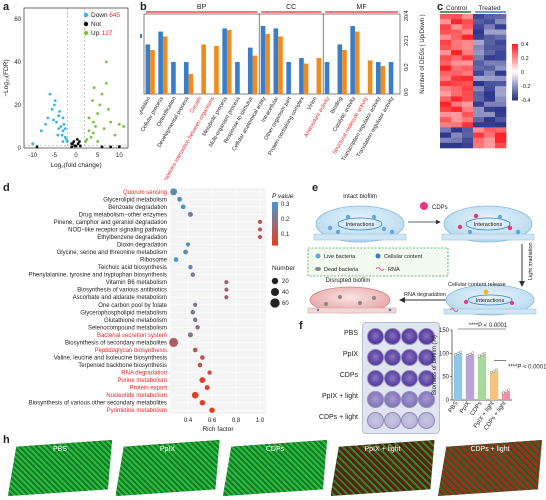  I want to click on kegg-pathway-label: Selenocompound metabolism, so click(127, 328).